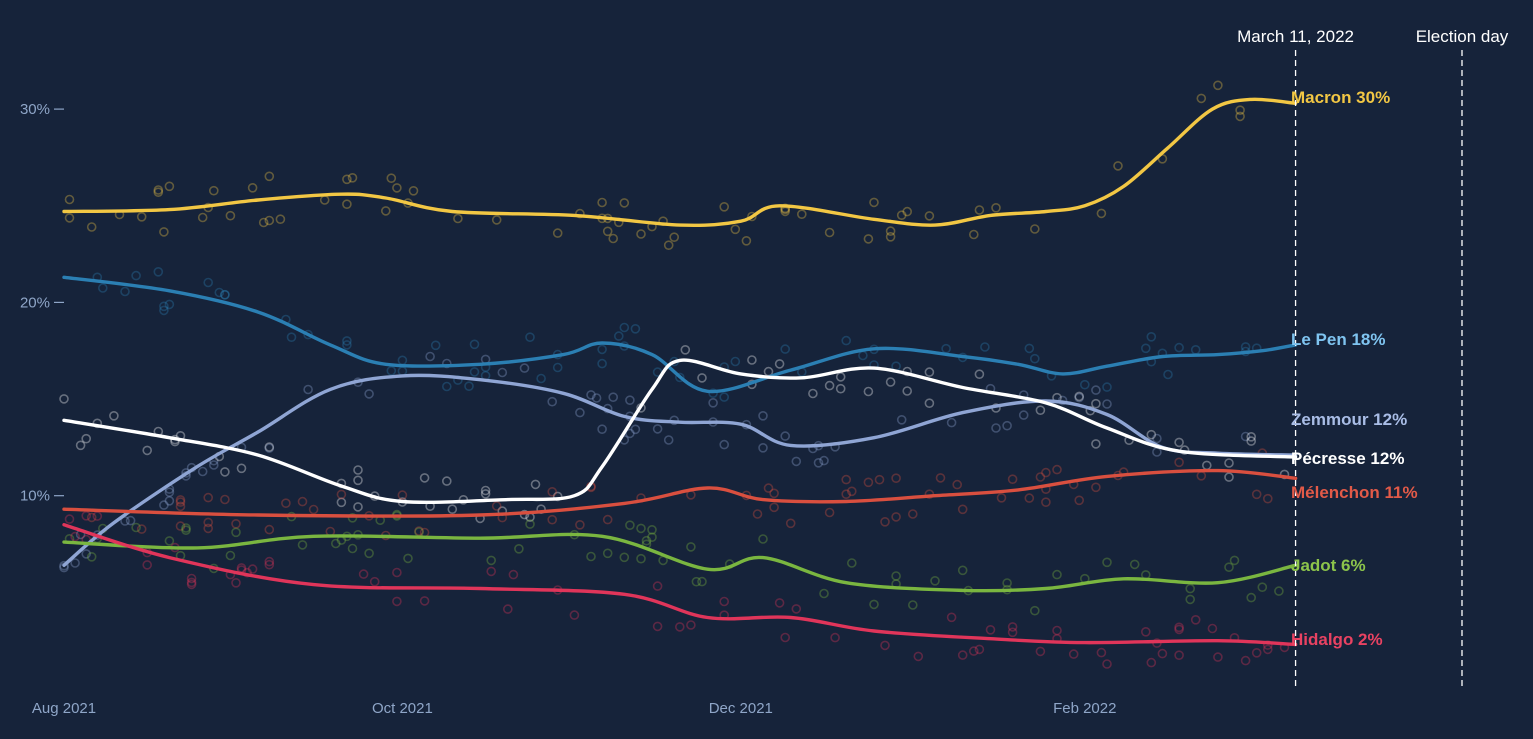 The image size is (1533, 739). I want to click on y-tick-label: 30%, so click(35, 109).